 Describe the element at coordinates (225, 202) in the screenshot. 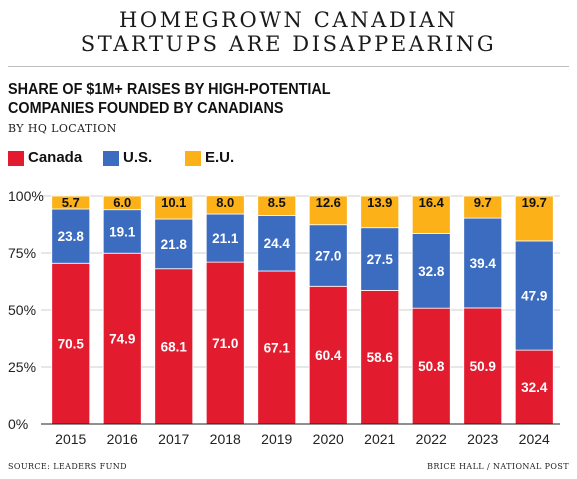

I see `data-label: 8.0` at that location.